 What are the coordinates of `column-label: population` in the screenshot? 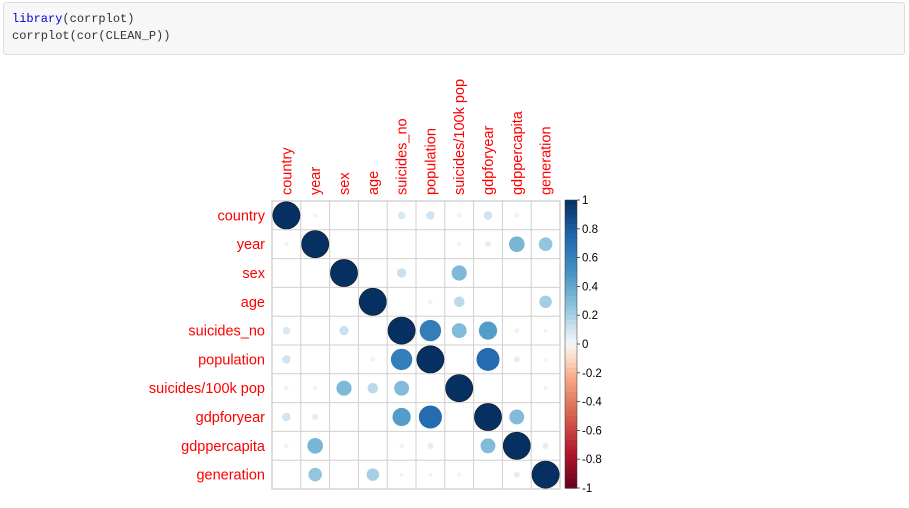 It's located at (431, 161).